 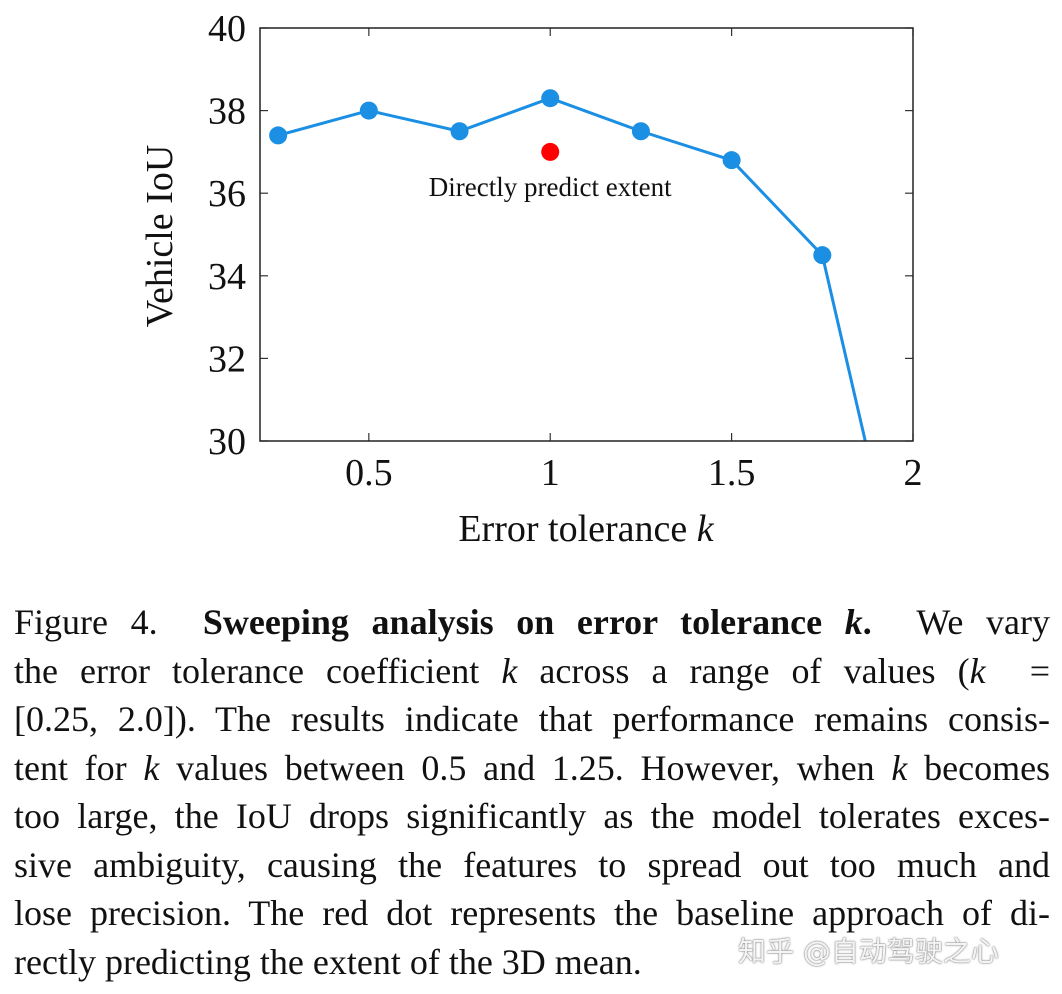 I want to click on series-points, so click(x=550, y=177).